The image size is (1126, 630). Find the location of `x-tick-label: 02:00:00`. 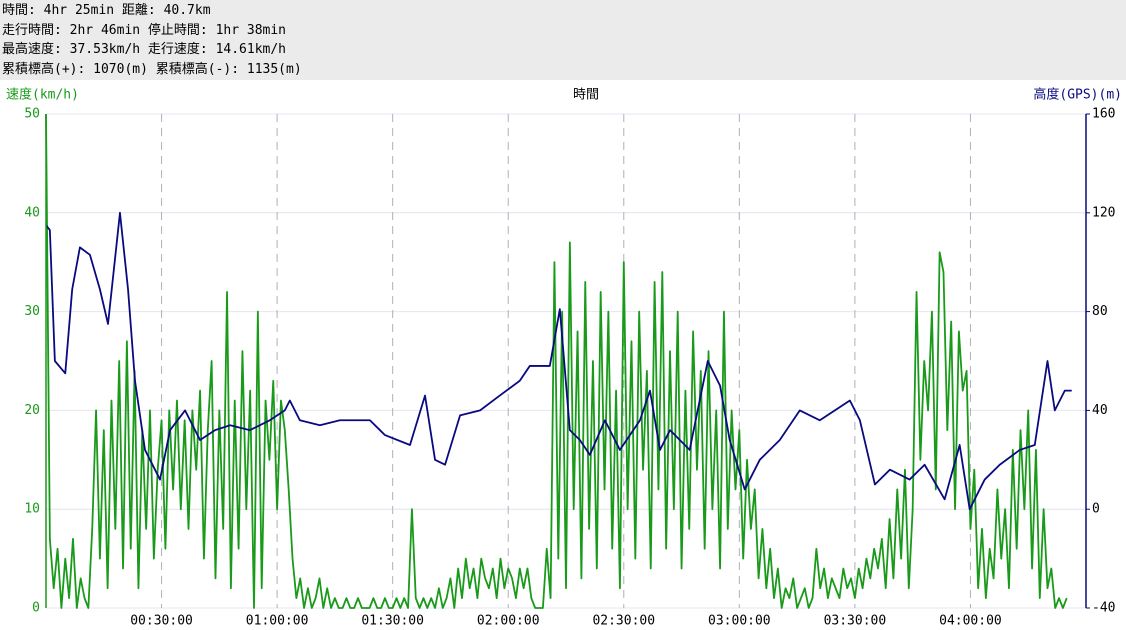

x-tick-label: 02:00:00 is located at coordinates (508, 621).